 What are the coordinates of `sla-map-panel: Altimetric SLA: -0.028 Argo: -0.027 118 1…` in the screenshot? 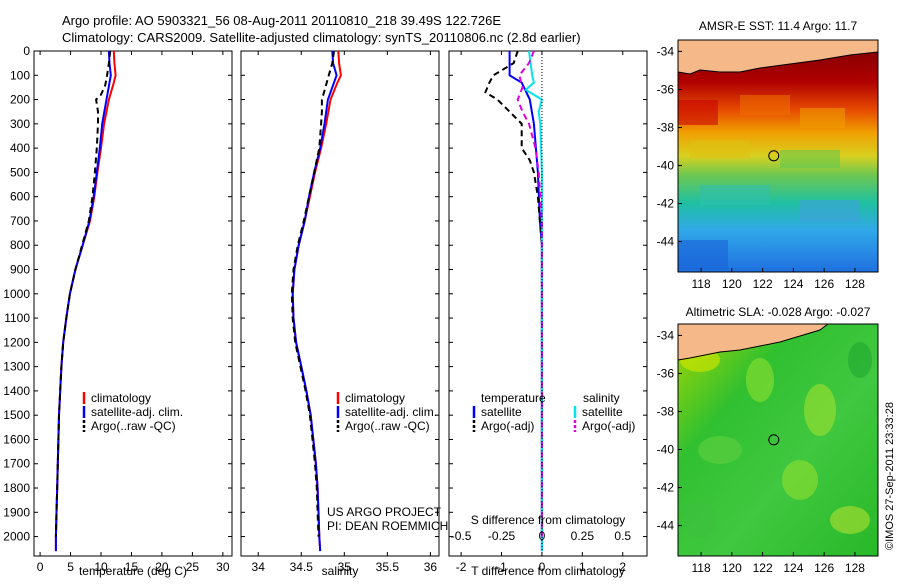 It's located at (768, 440).